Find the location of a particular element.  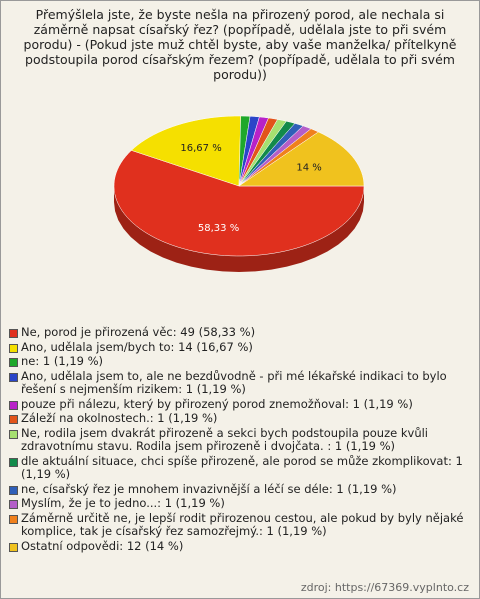

value-label: 16,67 % is located at coordinates (200, 148).